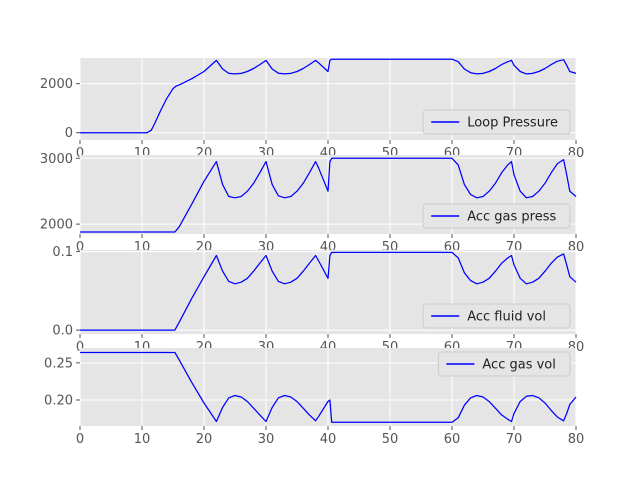  What do you see at coordinates (328, 96) in the screenshot?
I see `series-line-loop-pressure` at bounding box center [328, 96].